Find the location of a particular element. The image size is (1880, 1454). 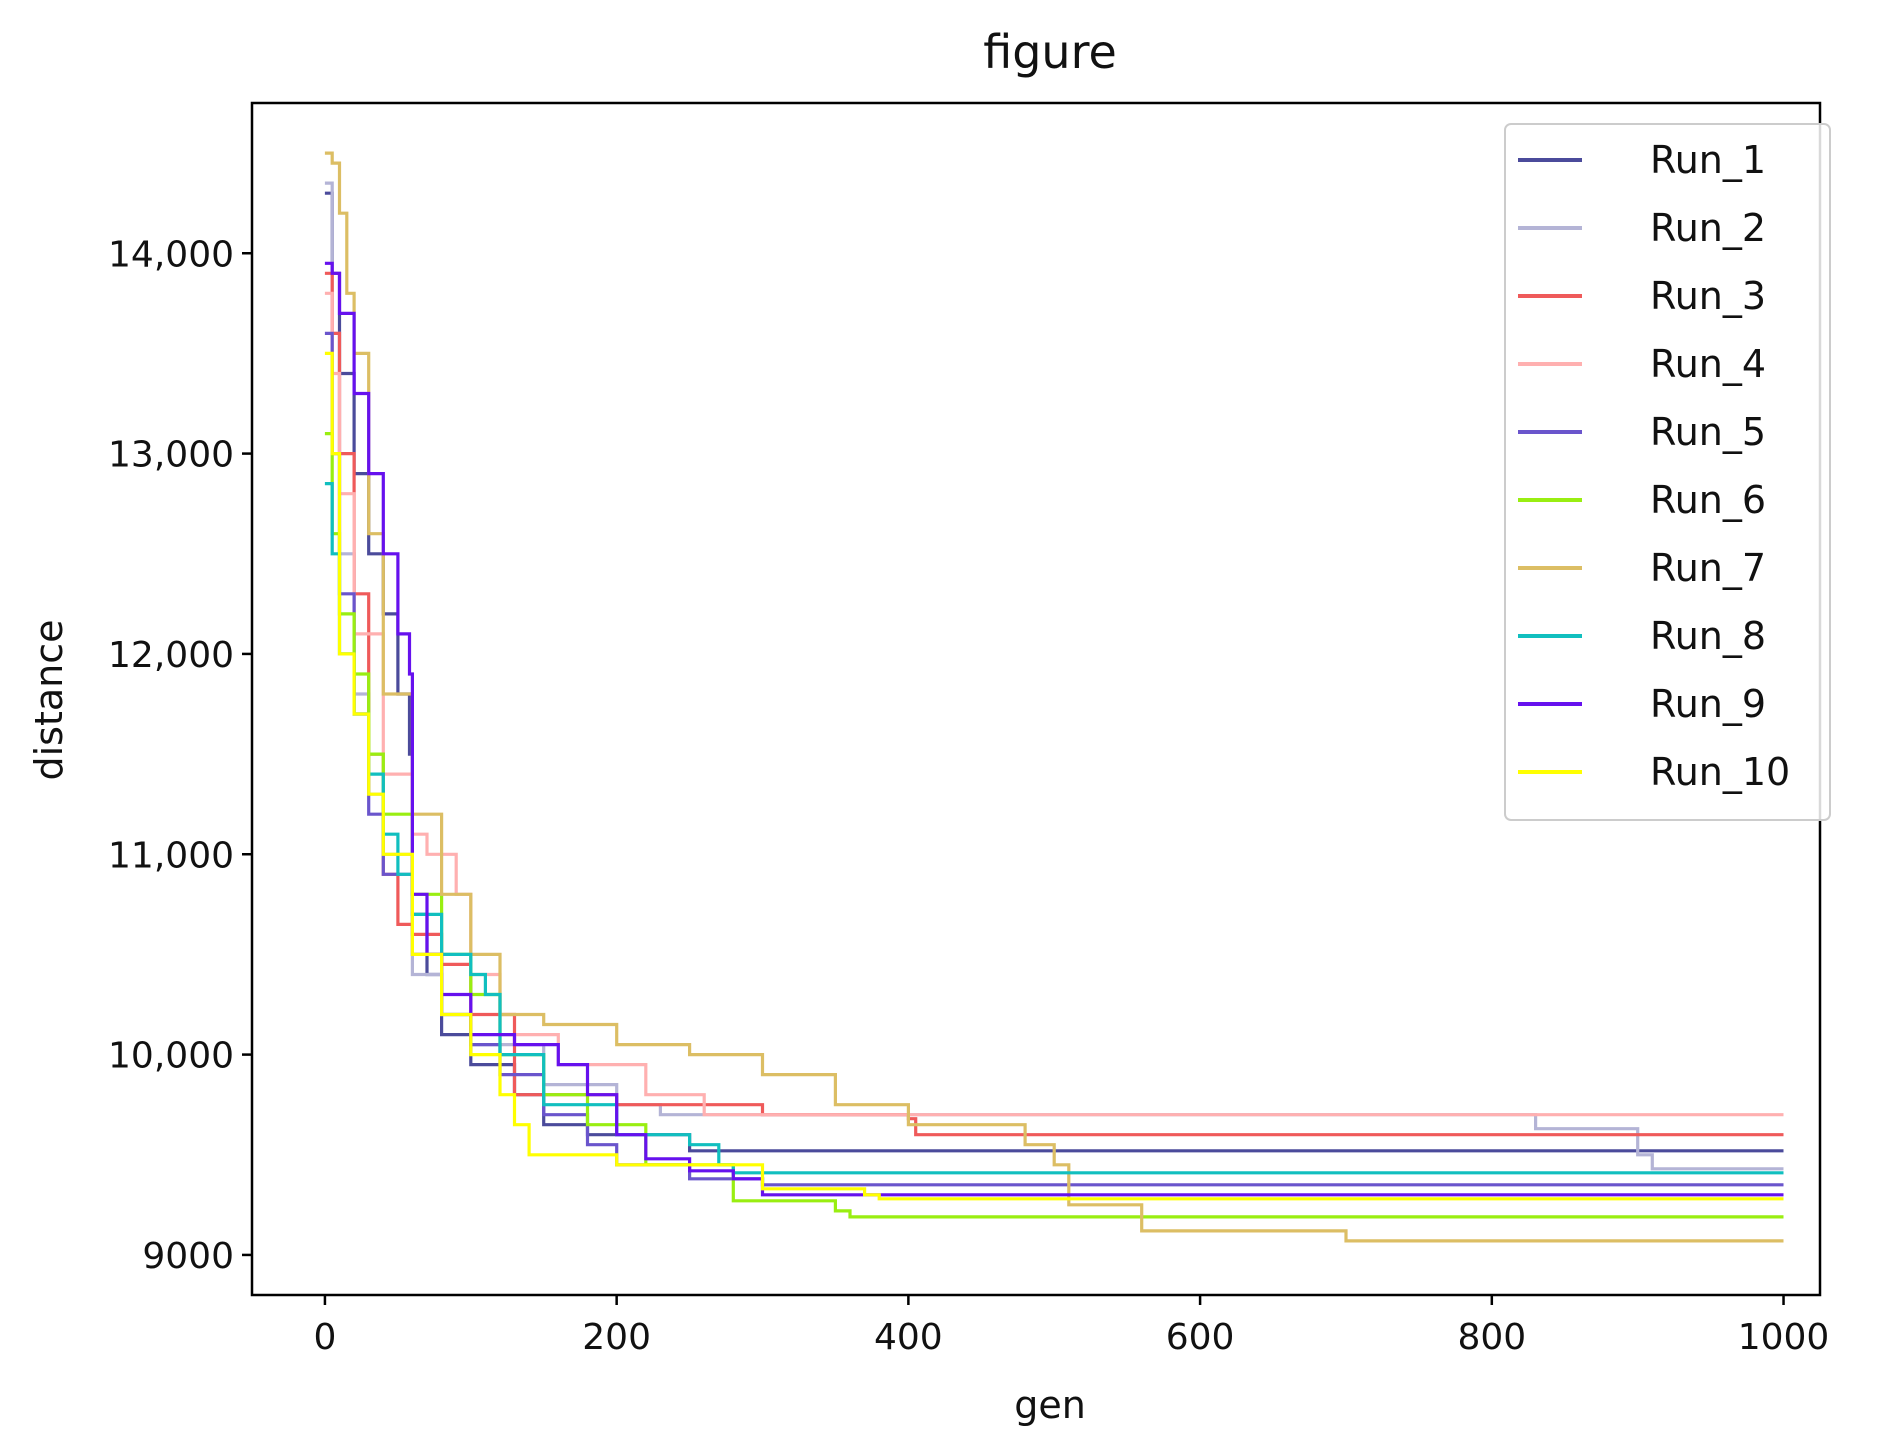

legend-label: Run_4 is located at coordinates (1708, 364).